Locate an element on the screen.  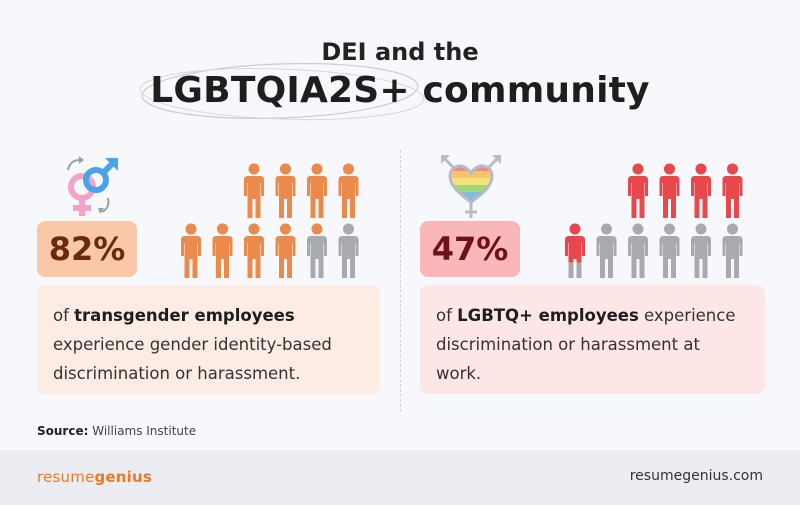
left-desc-bold: transgender employees is located at coordinates (184, 315).